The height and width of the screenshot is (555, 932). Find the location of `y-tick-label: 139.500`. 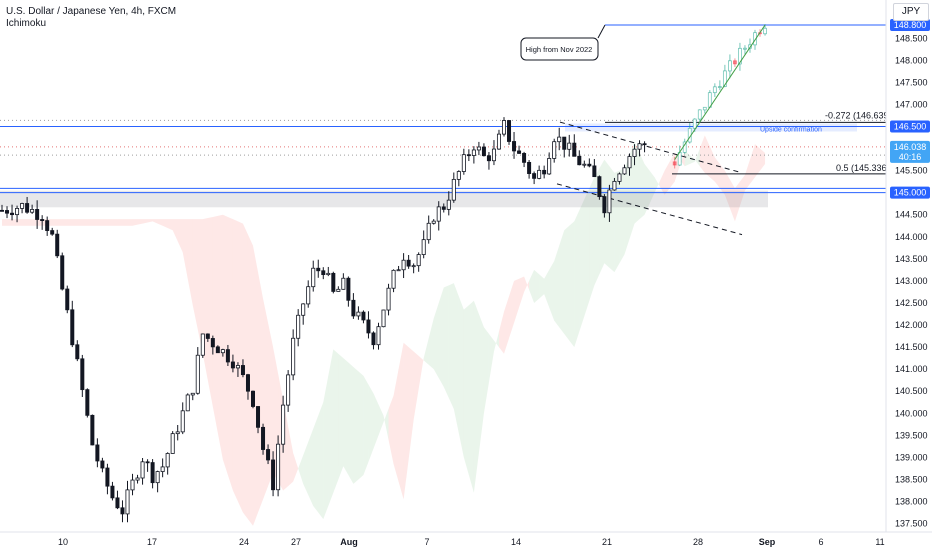

y-tick-label: 139.500 is located at coordinates (911, 435).